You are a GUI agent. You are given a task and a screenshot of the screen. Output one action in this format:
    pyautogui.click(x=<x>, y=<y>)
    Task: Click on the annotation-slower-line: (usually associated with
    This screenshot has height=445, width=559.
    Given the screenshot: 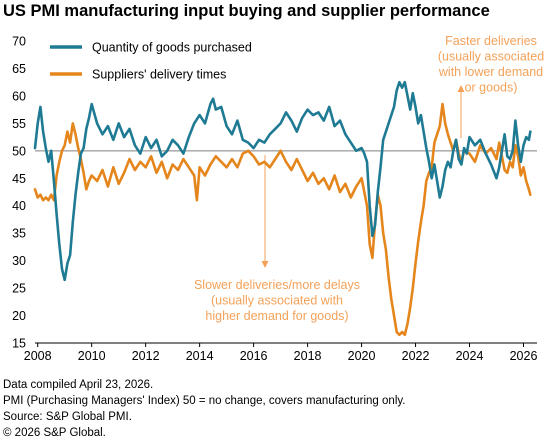 What is the action you would take?
    pyautogui.click(x=277, y=301)
    